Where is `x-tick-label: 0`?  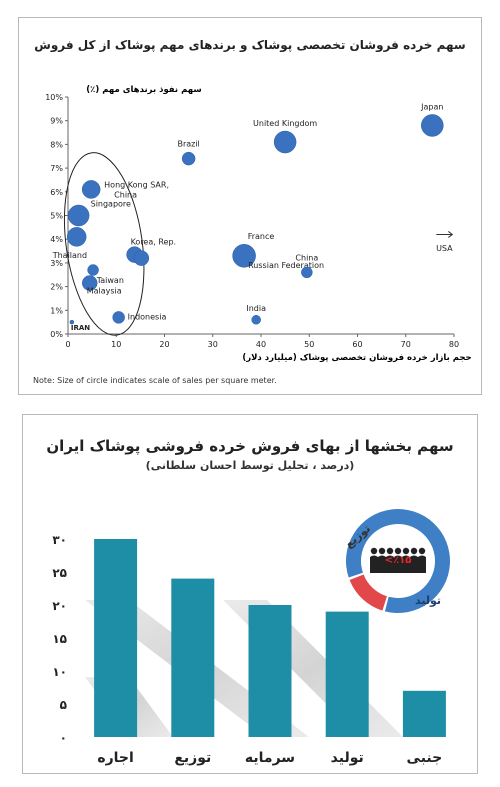
x-tick-label: 0 is located at coordinates (67, 344).